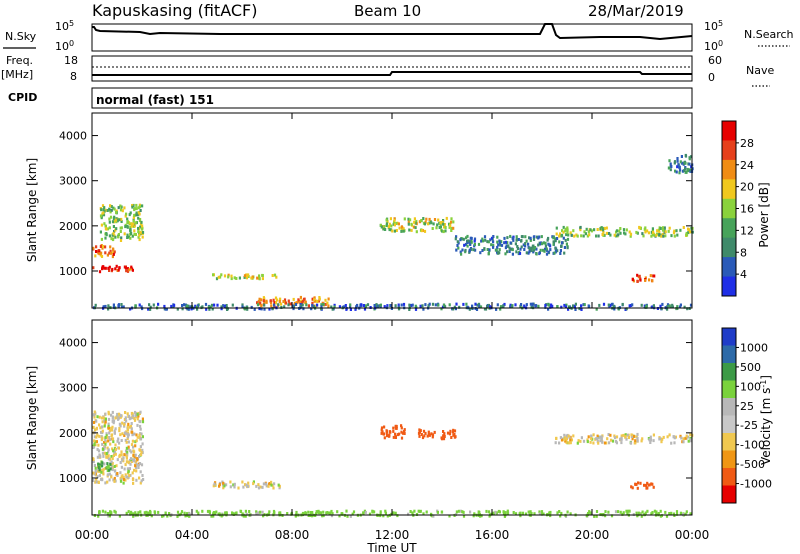 The width and height of the screenshot is (800, 554). What do you see at coordinates (73, 226) in the screenshot?
I see `power-ytick-label-1: 2000` at bounding box center [73, 226].